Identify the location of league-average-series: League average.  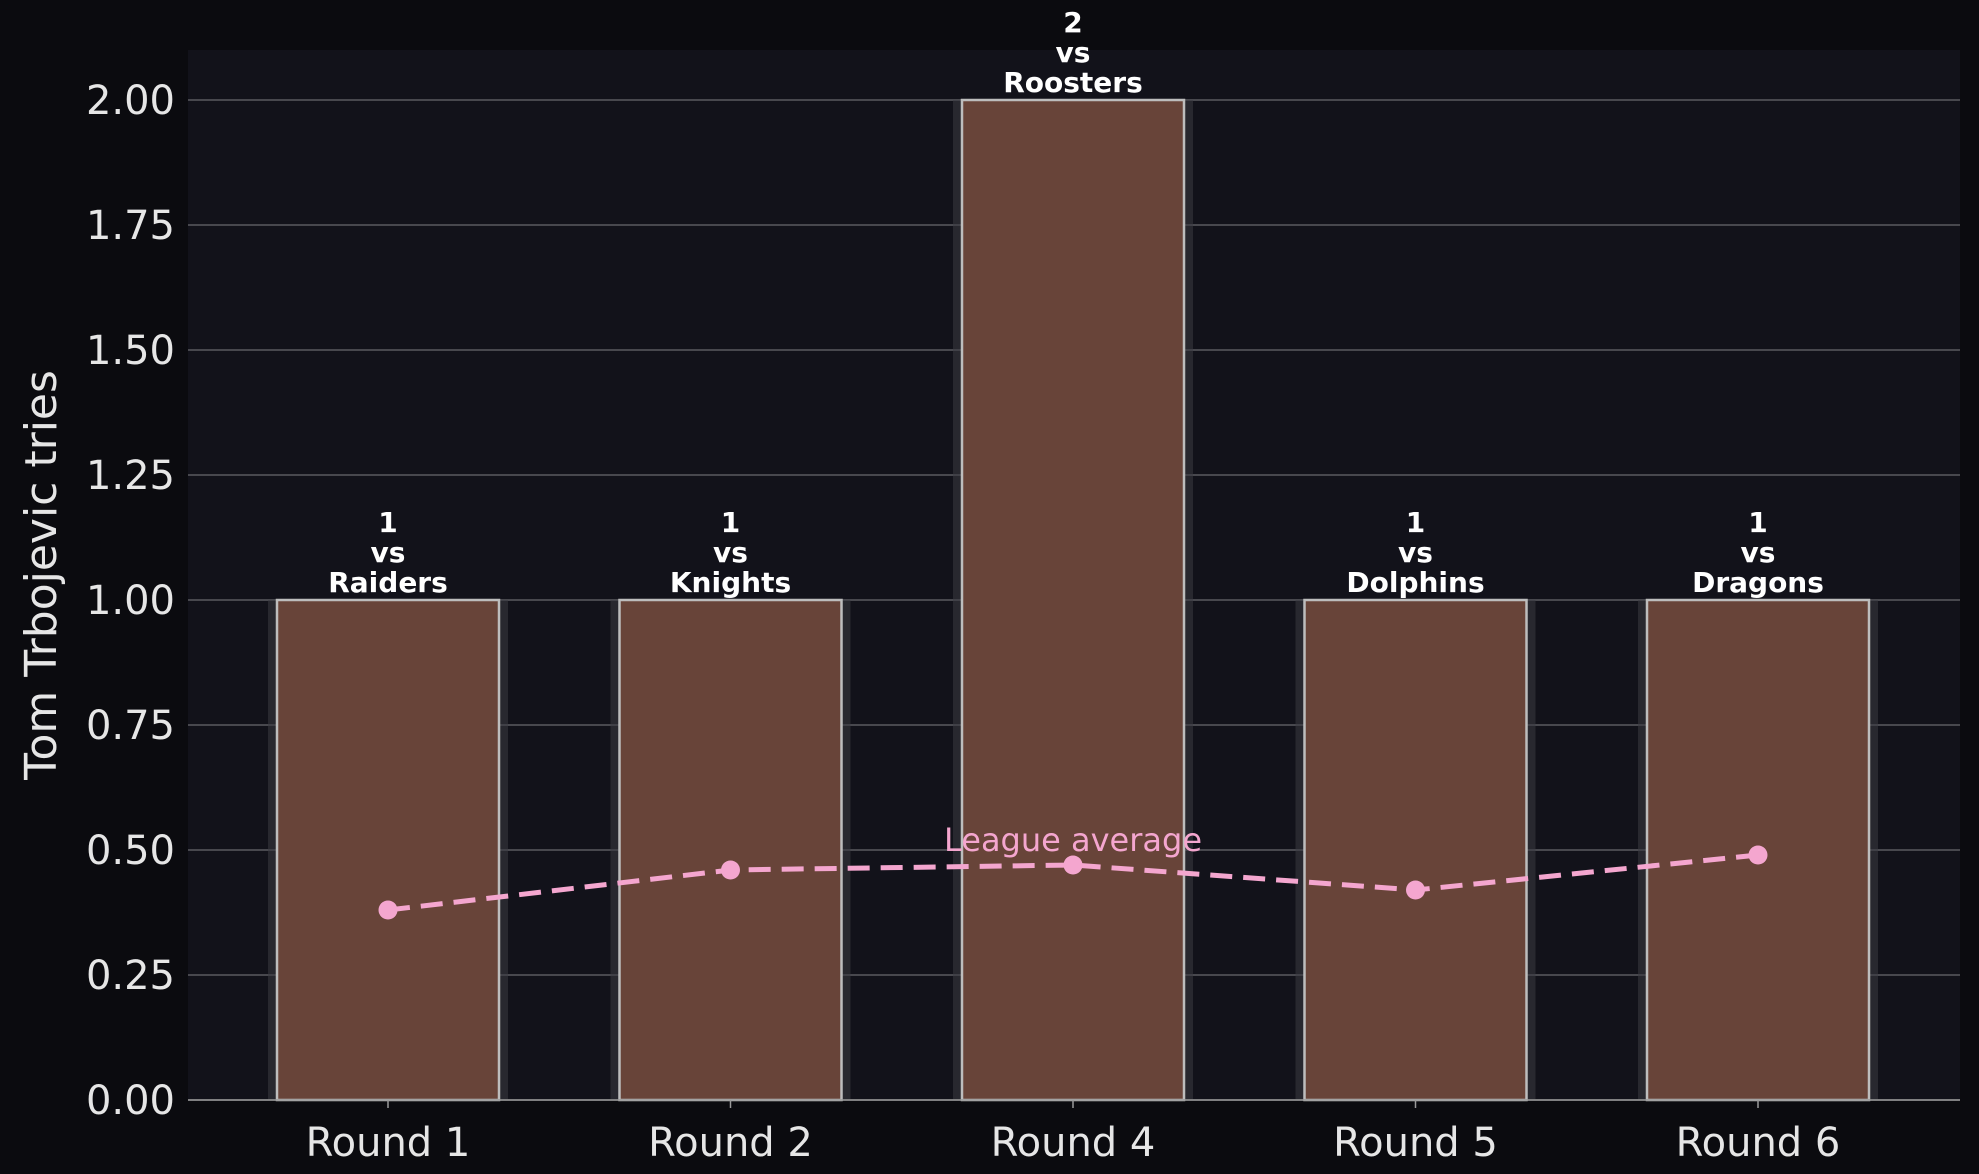
(1073, 870).